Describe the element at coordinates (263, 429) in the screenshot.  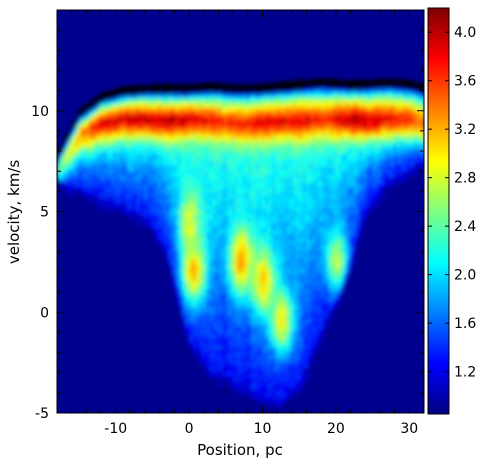
I see `x-tick-label: 10` at that location.